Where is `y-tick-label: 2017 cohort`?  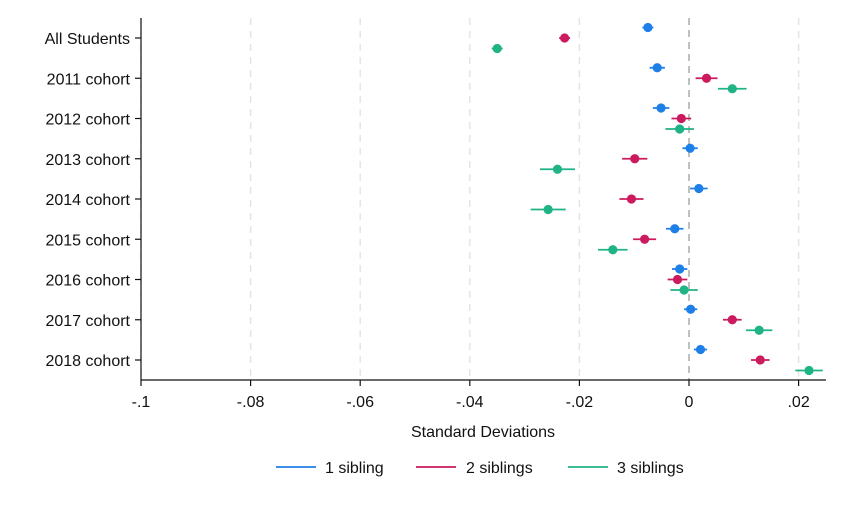
y-tick-label: 2017 cohort is located at coordinates (87, 321).